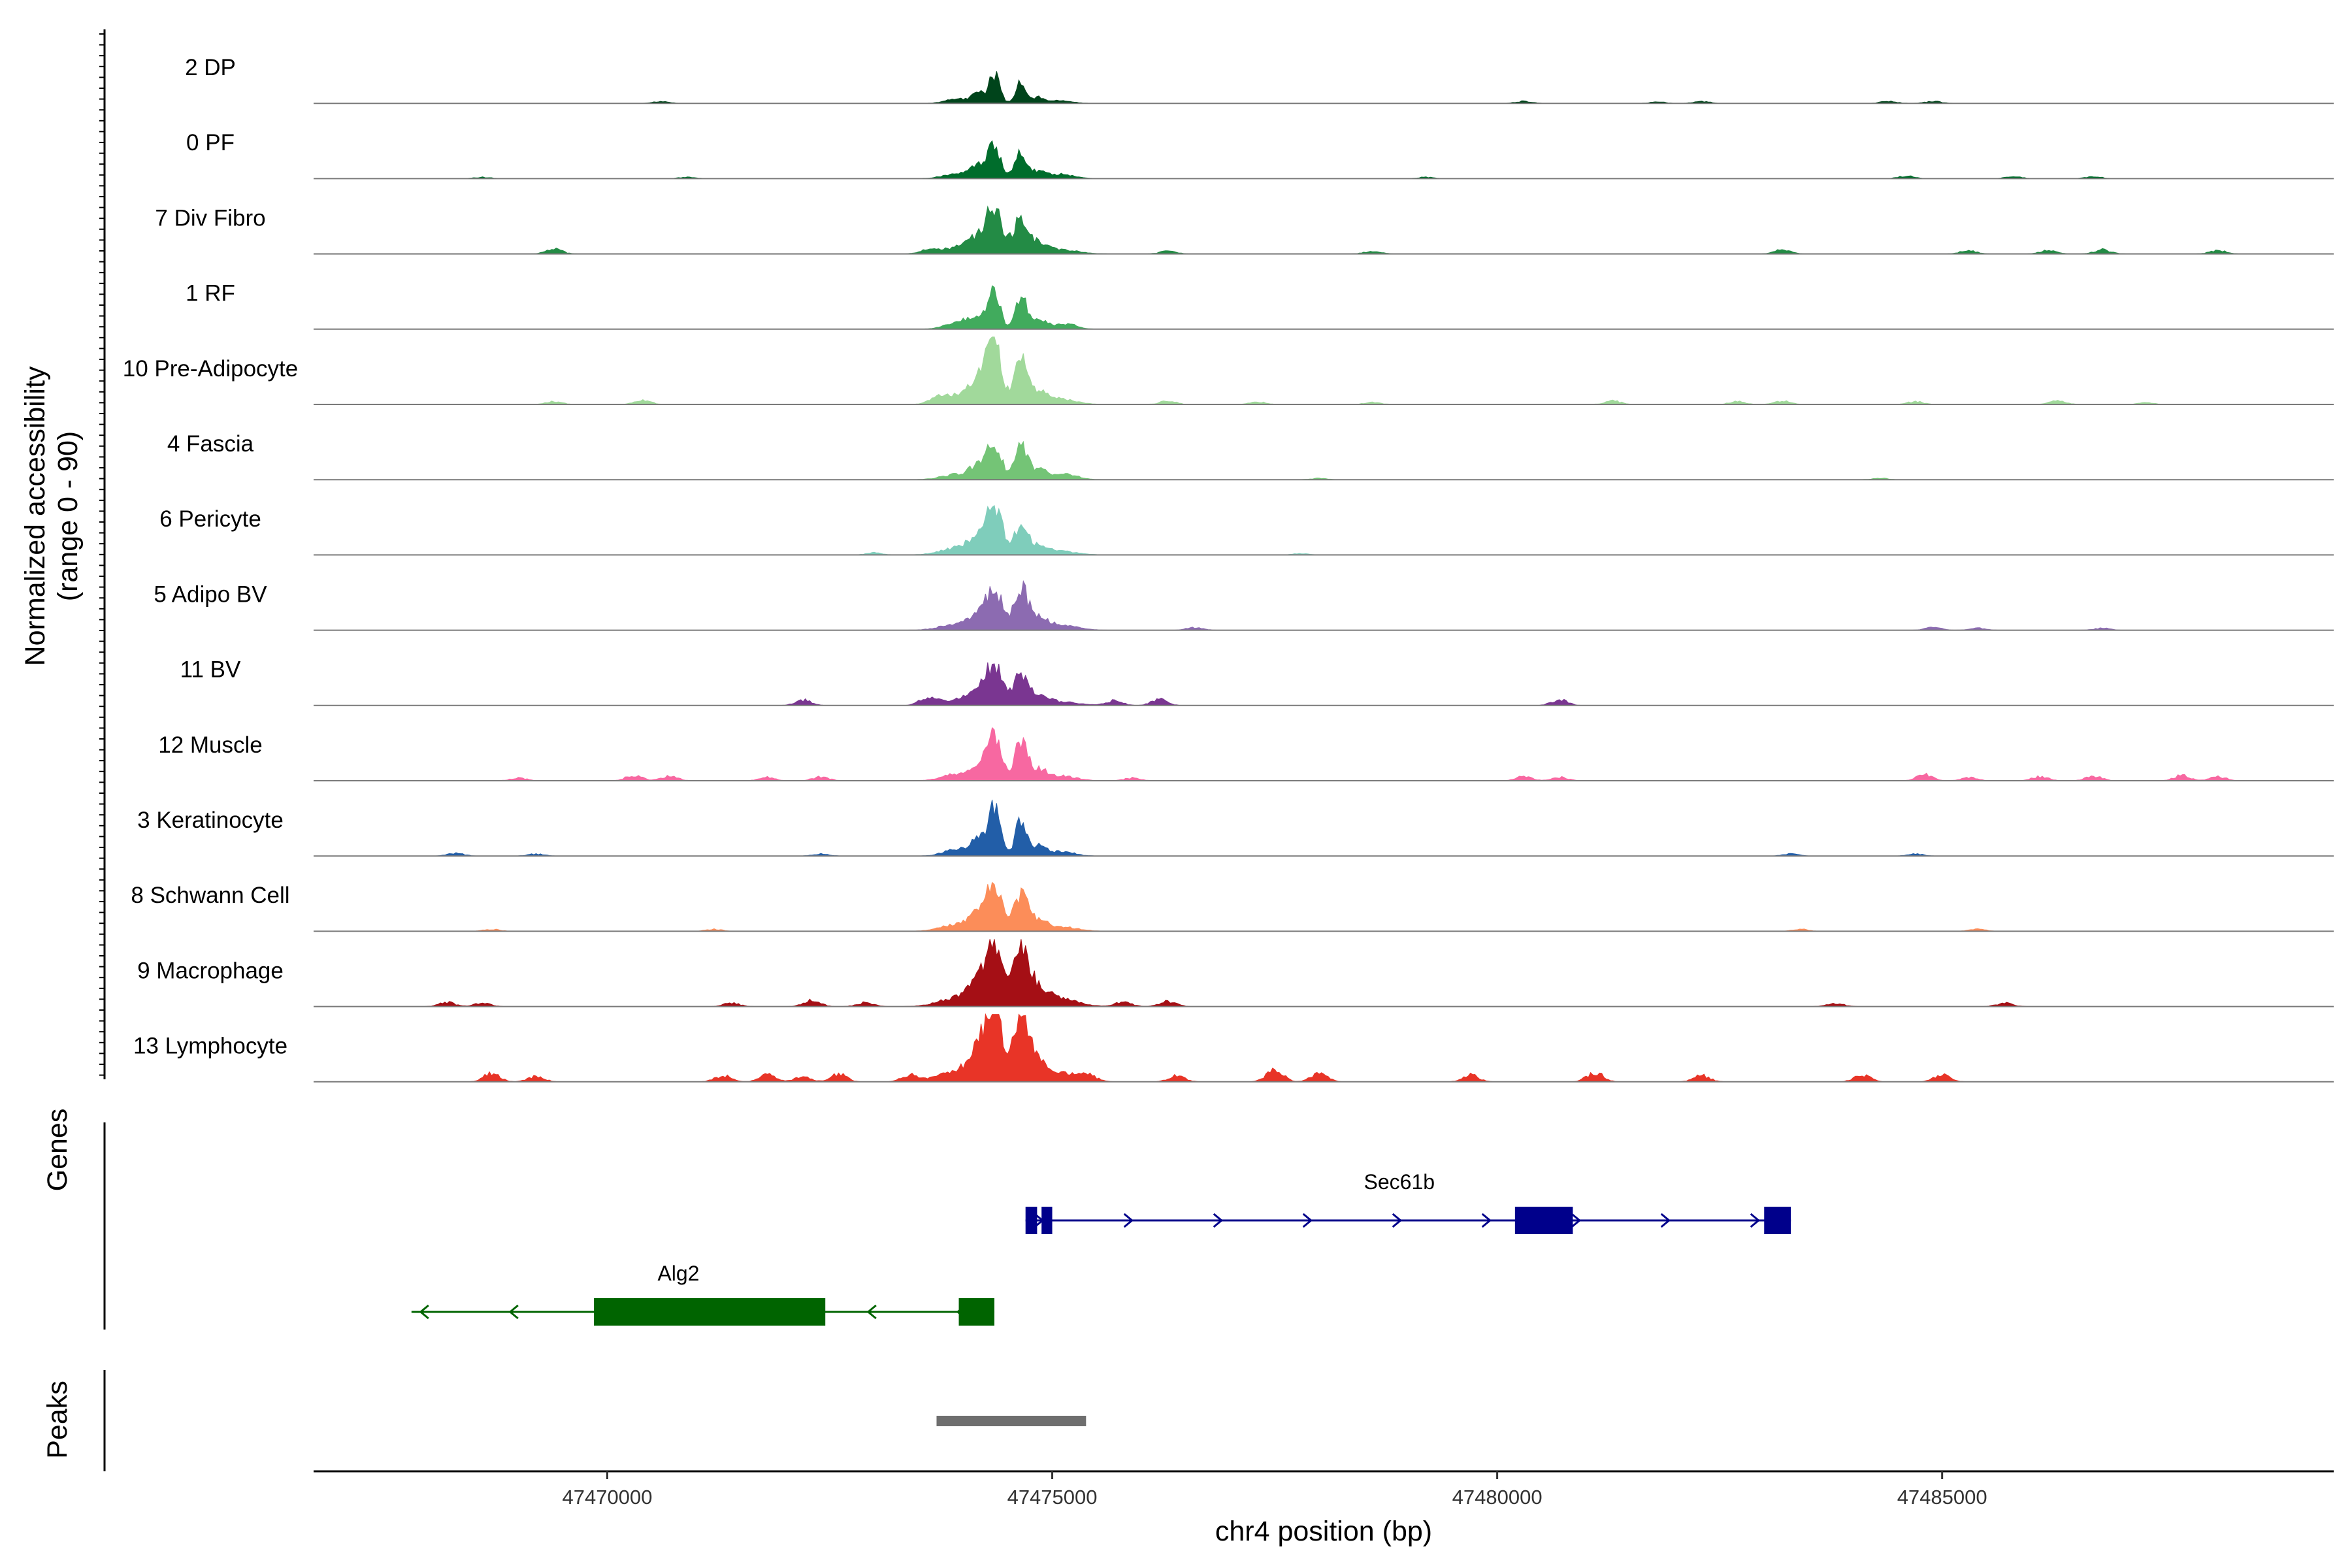  I want to click on track-0-pf: 0 PF, so click(1260, 155).